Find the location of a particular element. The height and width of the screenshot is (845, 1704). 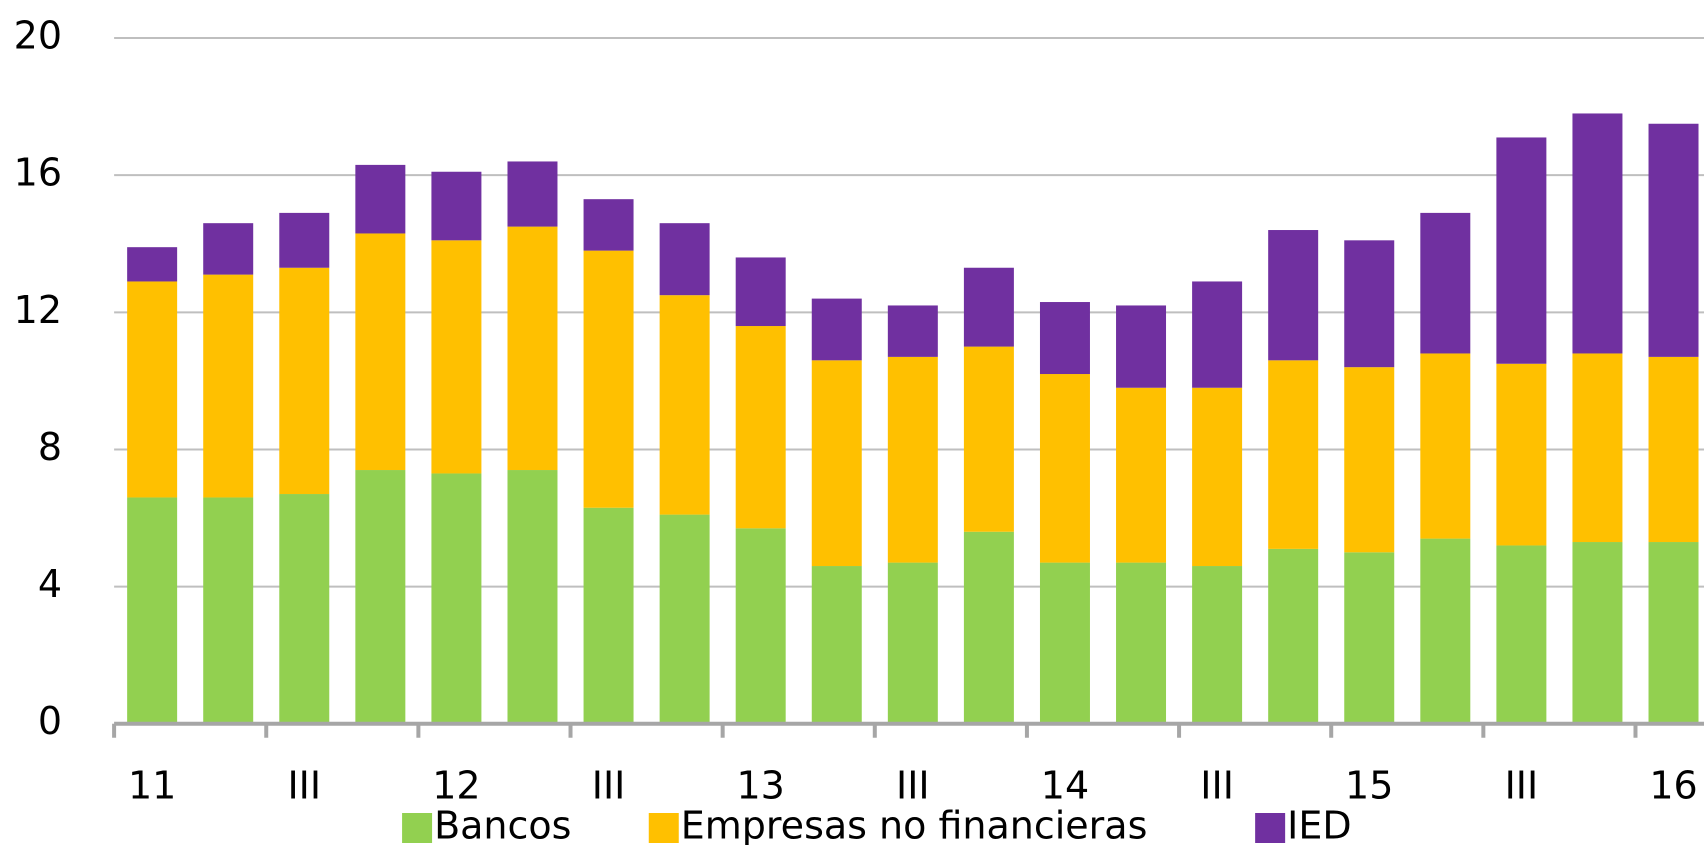

y-tick-label: 8 is located at coordinates (50, 447).